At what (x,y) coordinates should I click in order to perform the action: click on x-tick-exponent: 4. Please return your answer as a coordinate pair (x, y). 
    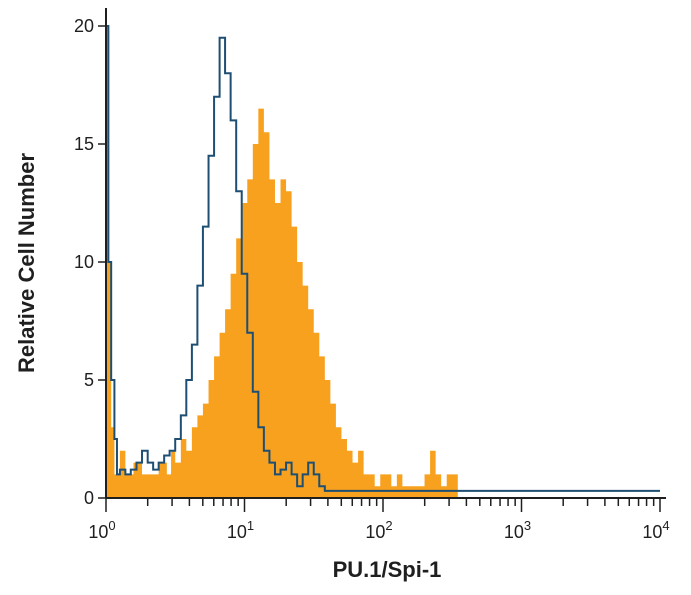
    Looking at the image, I should click on (665, 525).